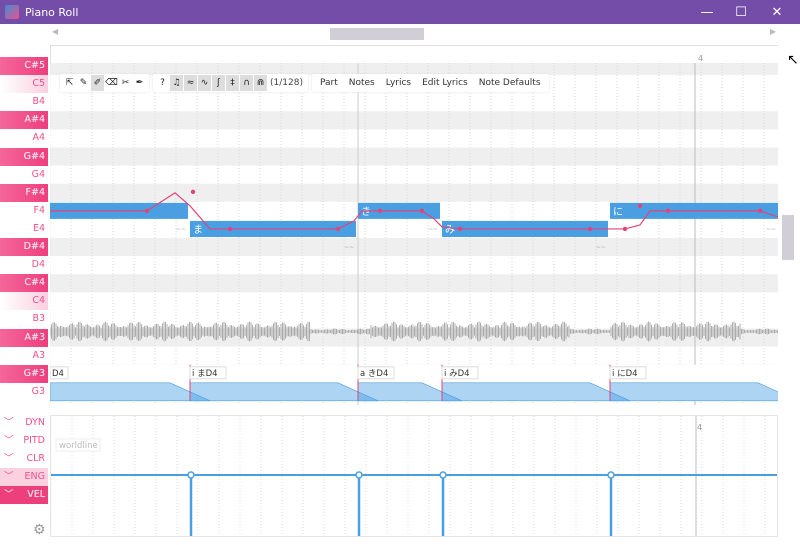 This screenshot has width=800, height=545. I want to click on expression-pitd: ﹀ PITD, so click(24, 441).